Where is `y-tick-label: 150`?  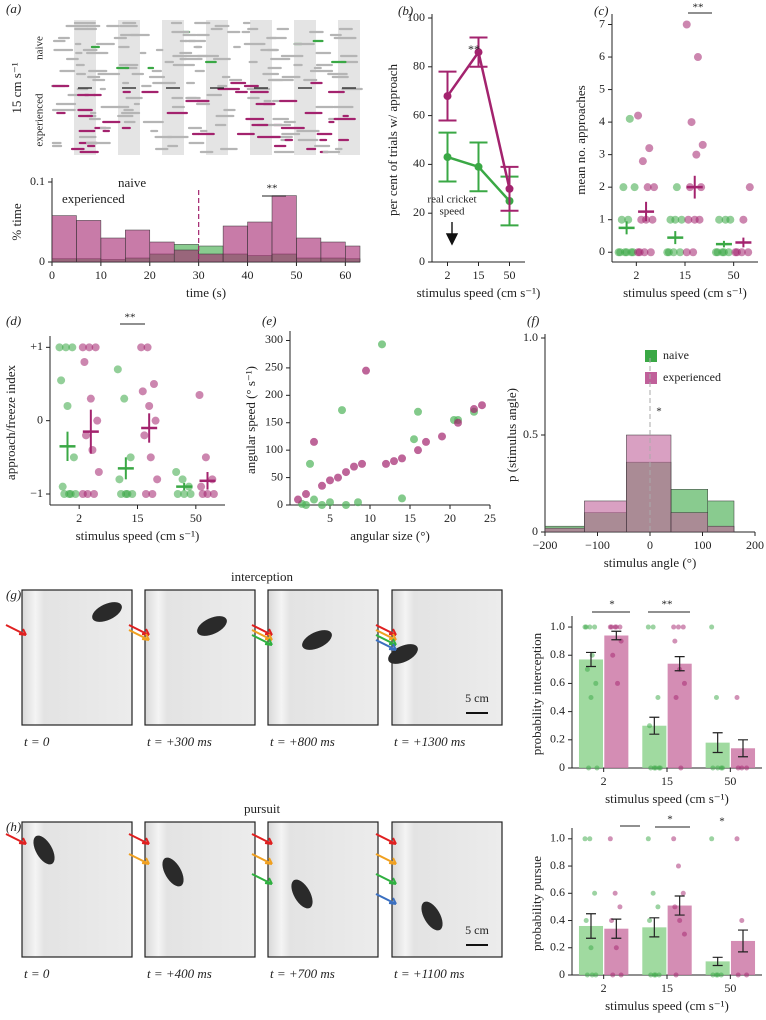 y-tick-label: 150 is located at coordinates (274, 421).